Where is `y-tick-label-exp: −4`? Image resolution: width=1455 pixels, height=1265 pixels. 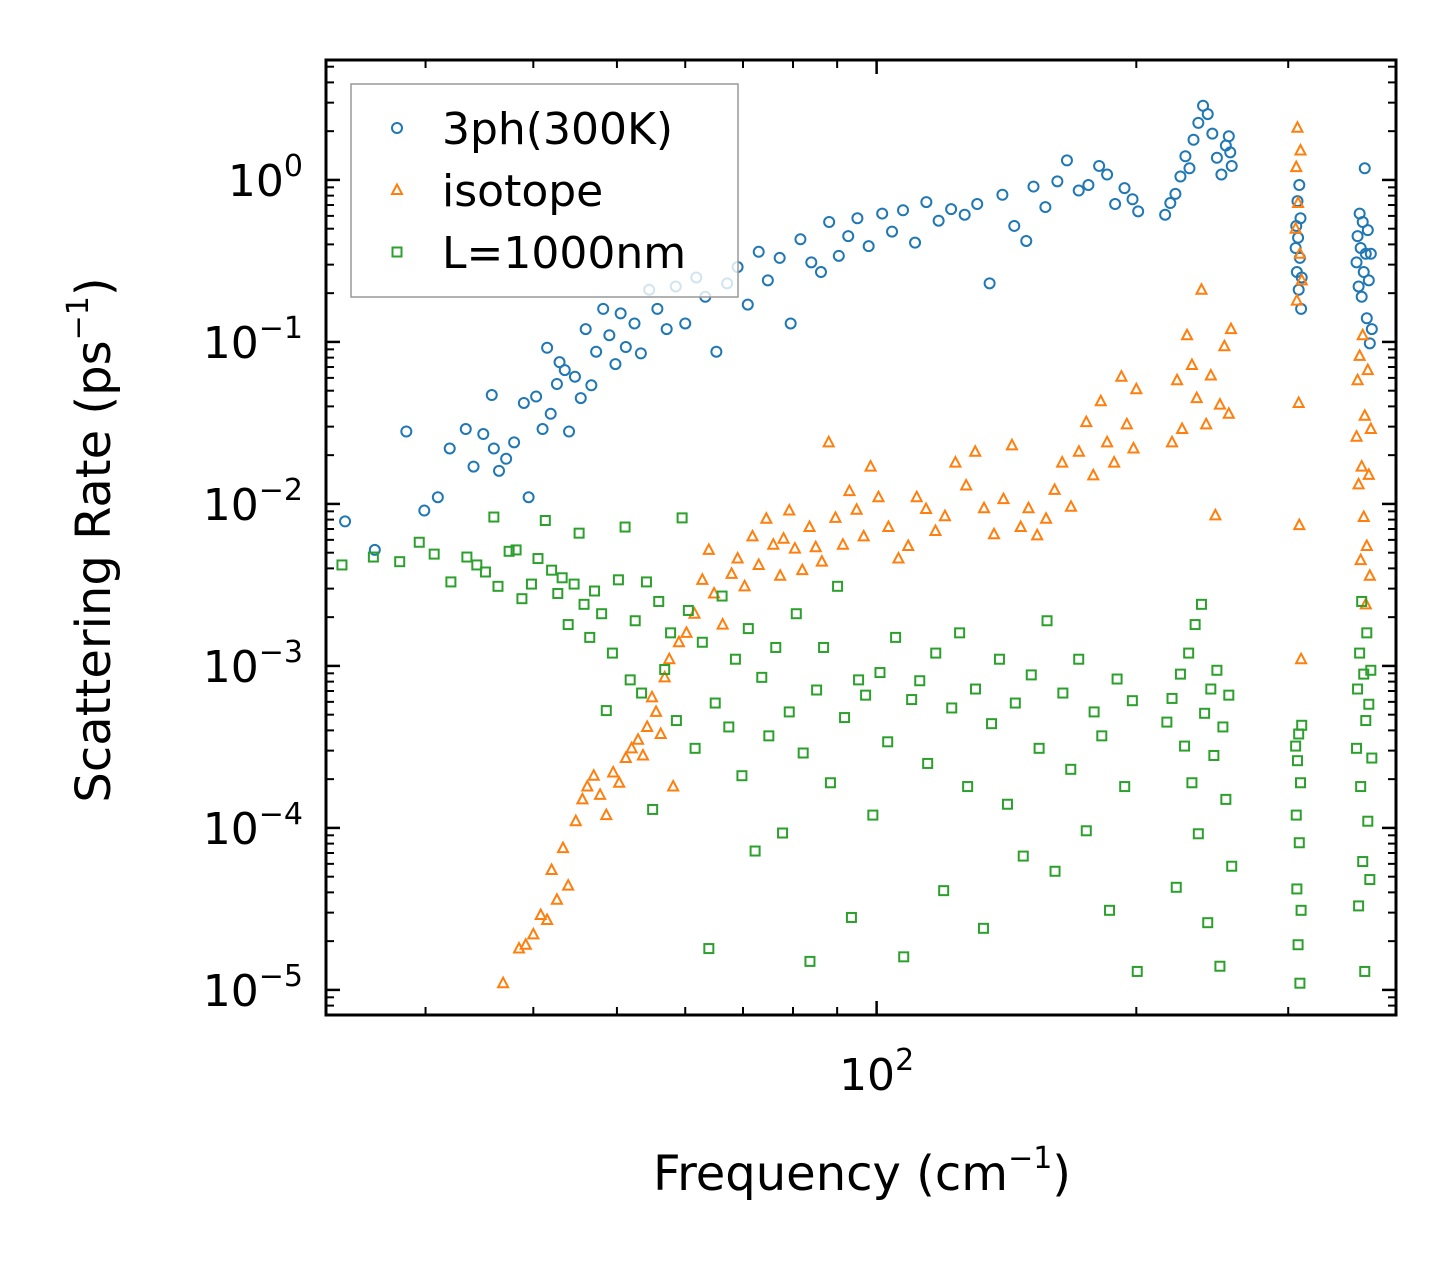
y-tick-label-exp: −4 is located at coordinates (281, 814).